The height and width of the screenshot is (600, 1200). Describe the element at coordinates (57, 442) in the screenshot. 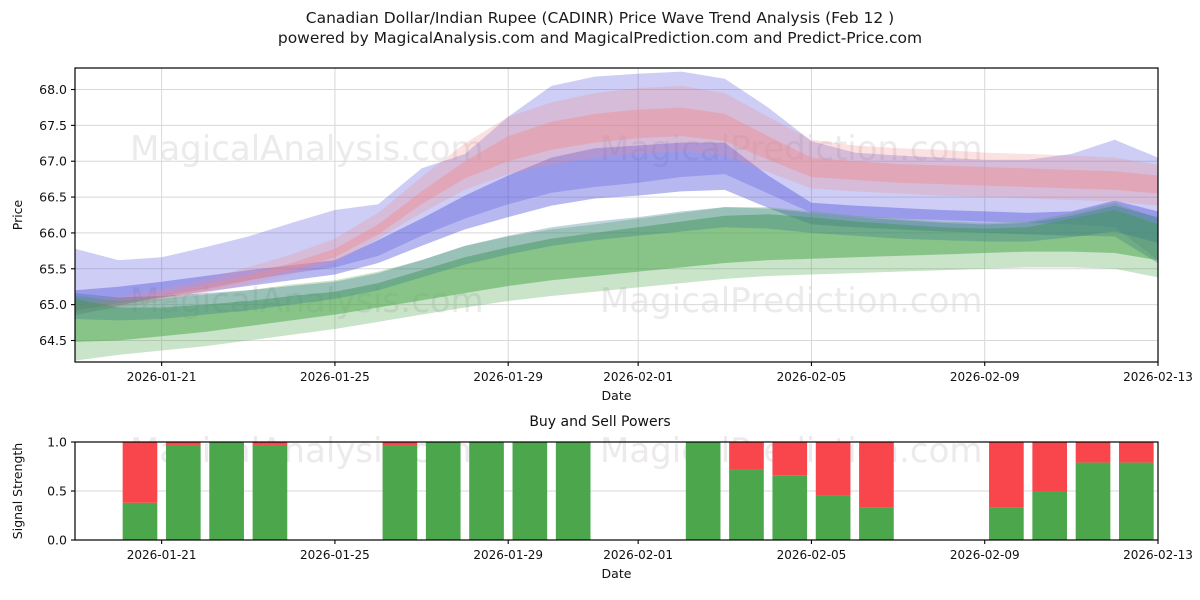

I see `y-tick-label: 1.0` at that location.